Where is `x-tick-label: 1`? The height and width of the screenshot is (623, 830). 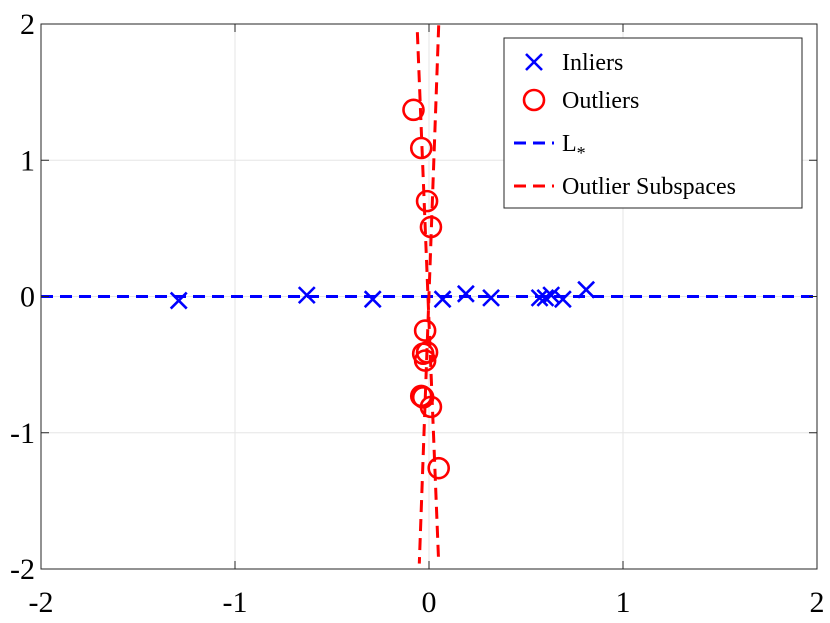
x-tick-label: 1 is located at coordinates (623, 602).